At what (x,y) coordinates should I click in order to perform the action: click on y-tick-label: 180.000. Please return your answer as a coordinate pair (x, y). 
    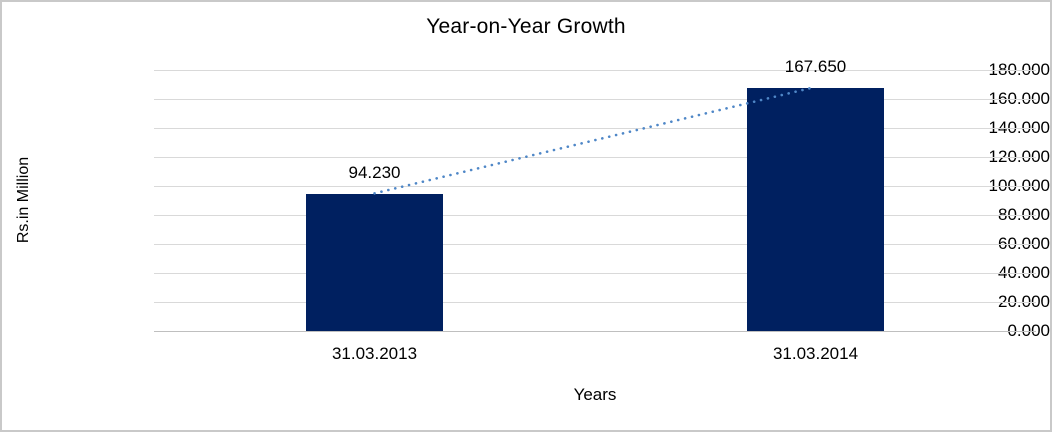
    Looking at the image, I should click on (1019, 69).